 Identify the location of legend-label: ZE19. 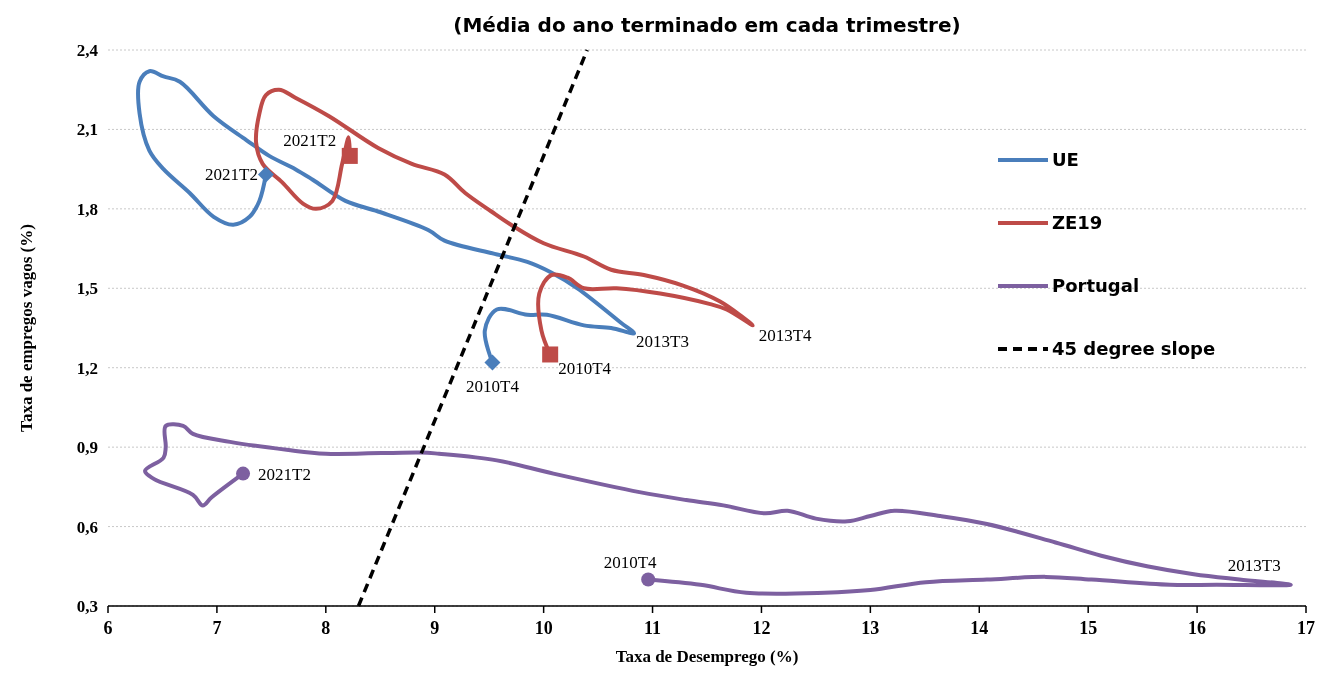
(1077, 223).